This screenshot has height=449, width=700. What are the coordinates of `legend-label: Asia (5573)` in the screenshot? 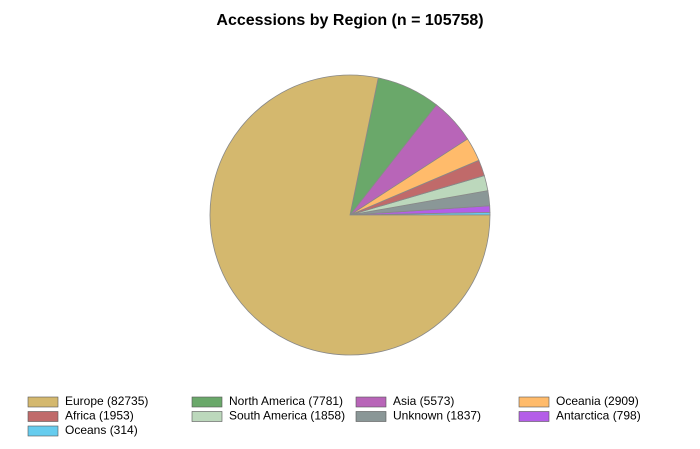 It's located at (423, 401).